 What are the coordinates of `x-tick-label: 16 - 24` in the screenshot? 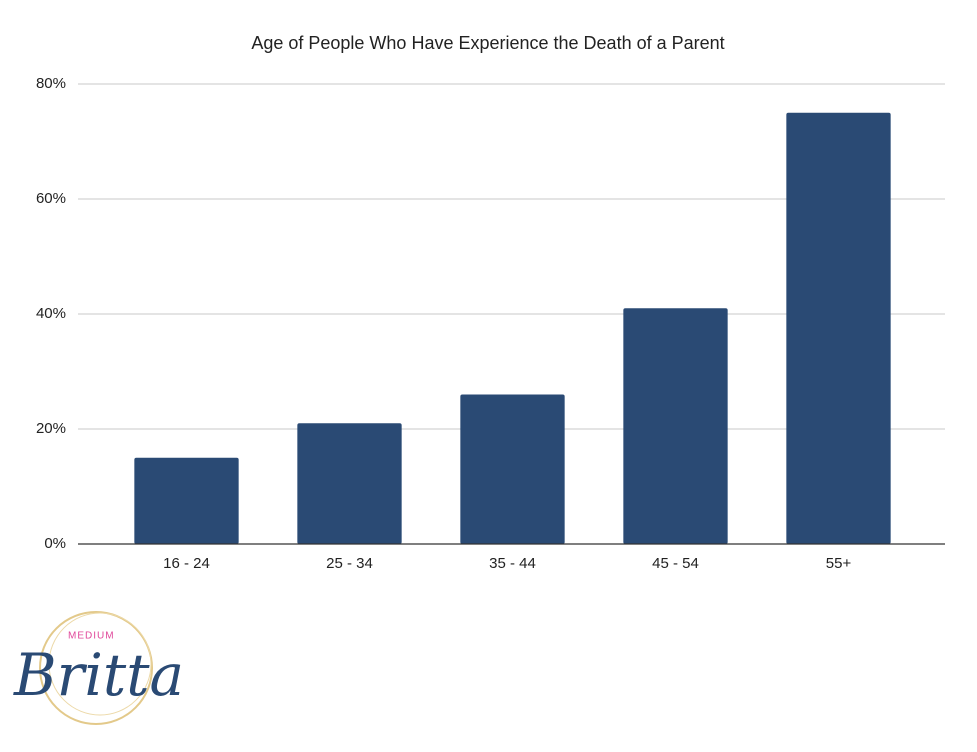 It's located at (186, 563).